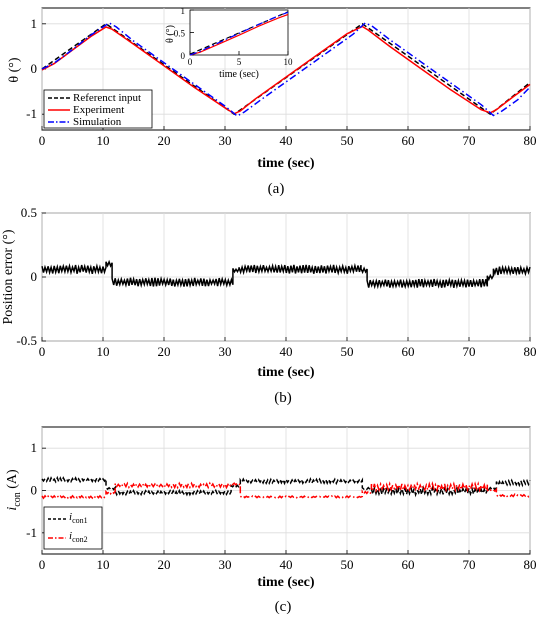 The height and width of the screenshot is (617, 538). What do you see at coordinates (164, 564) in the screenshot?
I see `panel-c-xtick-label: 20` at bounding box center [164, 564].